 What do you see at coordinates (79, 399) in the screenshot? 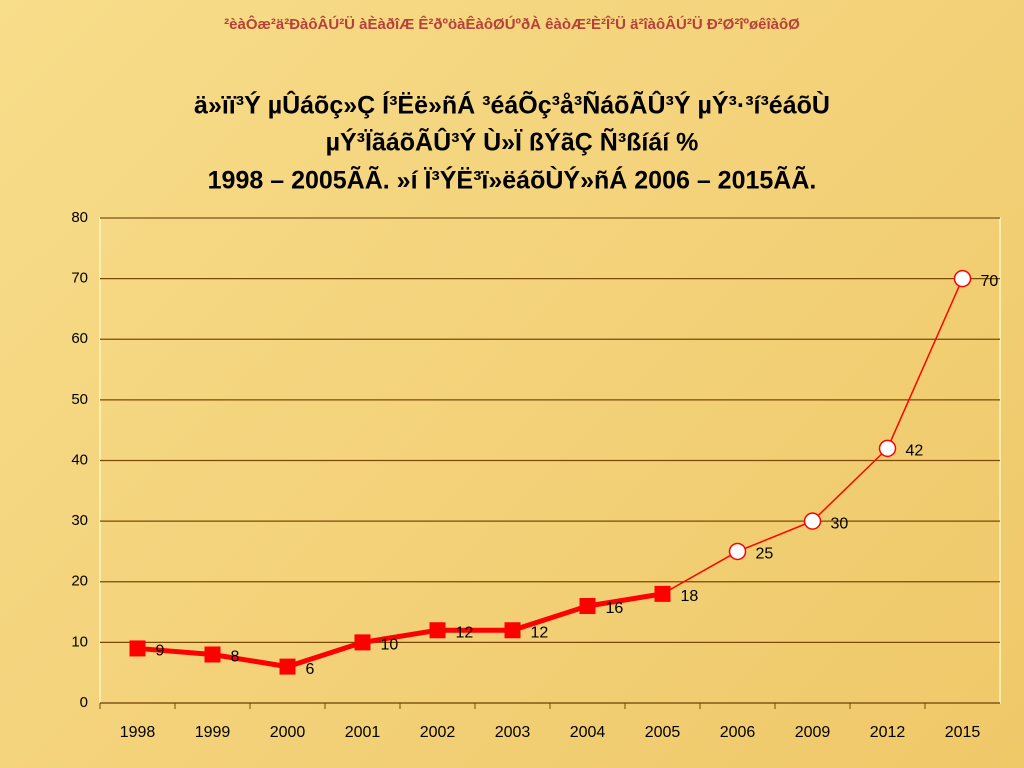
I see `y-tick-label: 50` at bounding box center [79, 399].